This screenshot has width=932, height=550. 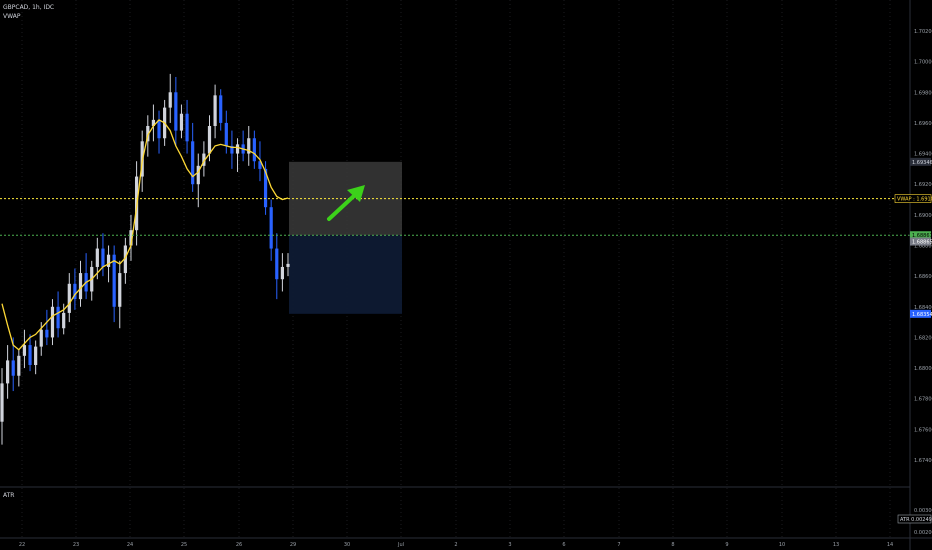 I want to click on vwap-series-line, so click(x=145, y=235).